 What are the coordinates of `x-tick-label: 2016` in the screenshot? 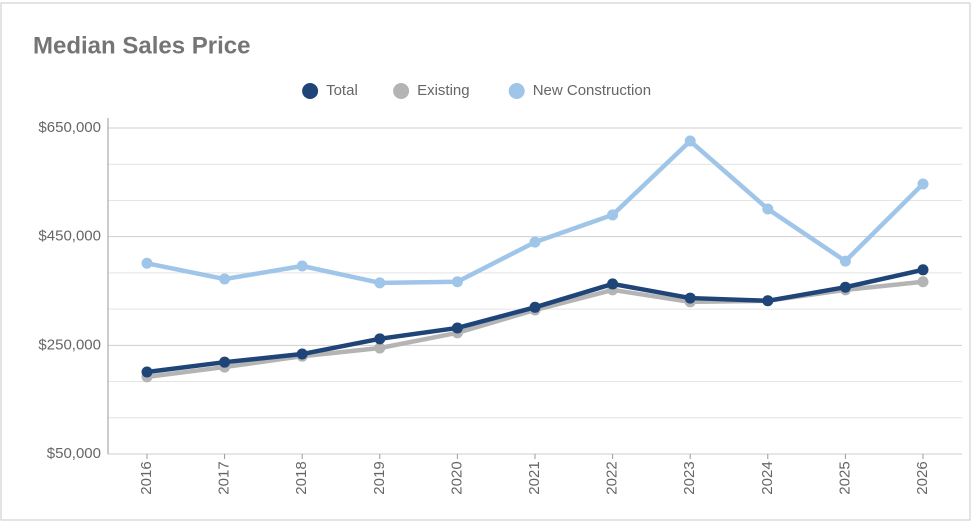 It's located at (146, 477).